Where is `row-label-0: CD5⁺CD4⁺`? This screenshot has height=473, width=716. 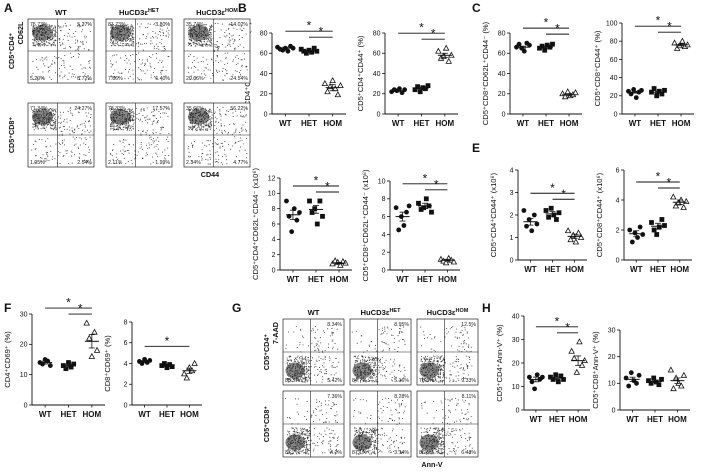 row-label-0: CD5⁺CD4⁺ is located at coordinates (11, 51).